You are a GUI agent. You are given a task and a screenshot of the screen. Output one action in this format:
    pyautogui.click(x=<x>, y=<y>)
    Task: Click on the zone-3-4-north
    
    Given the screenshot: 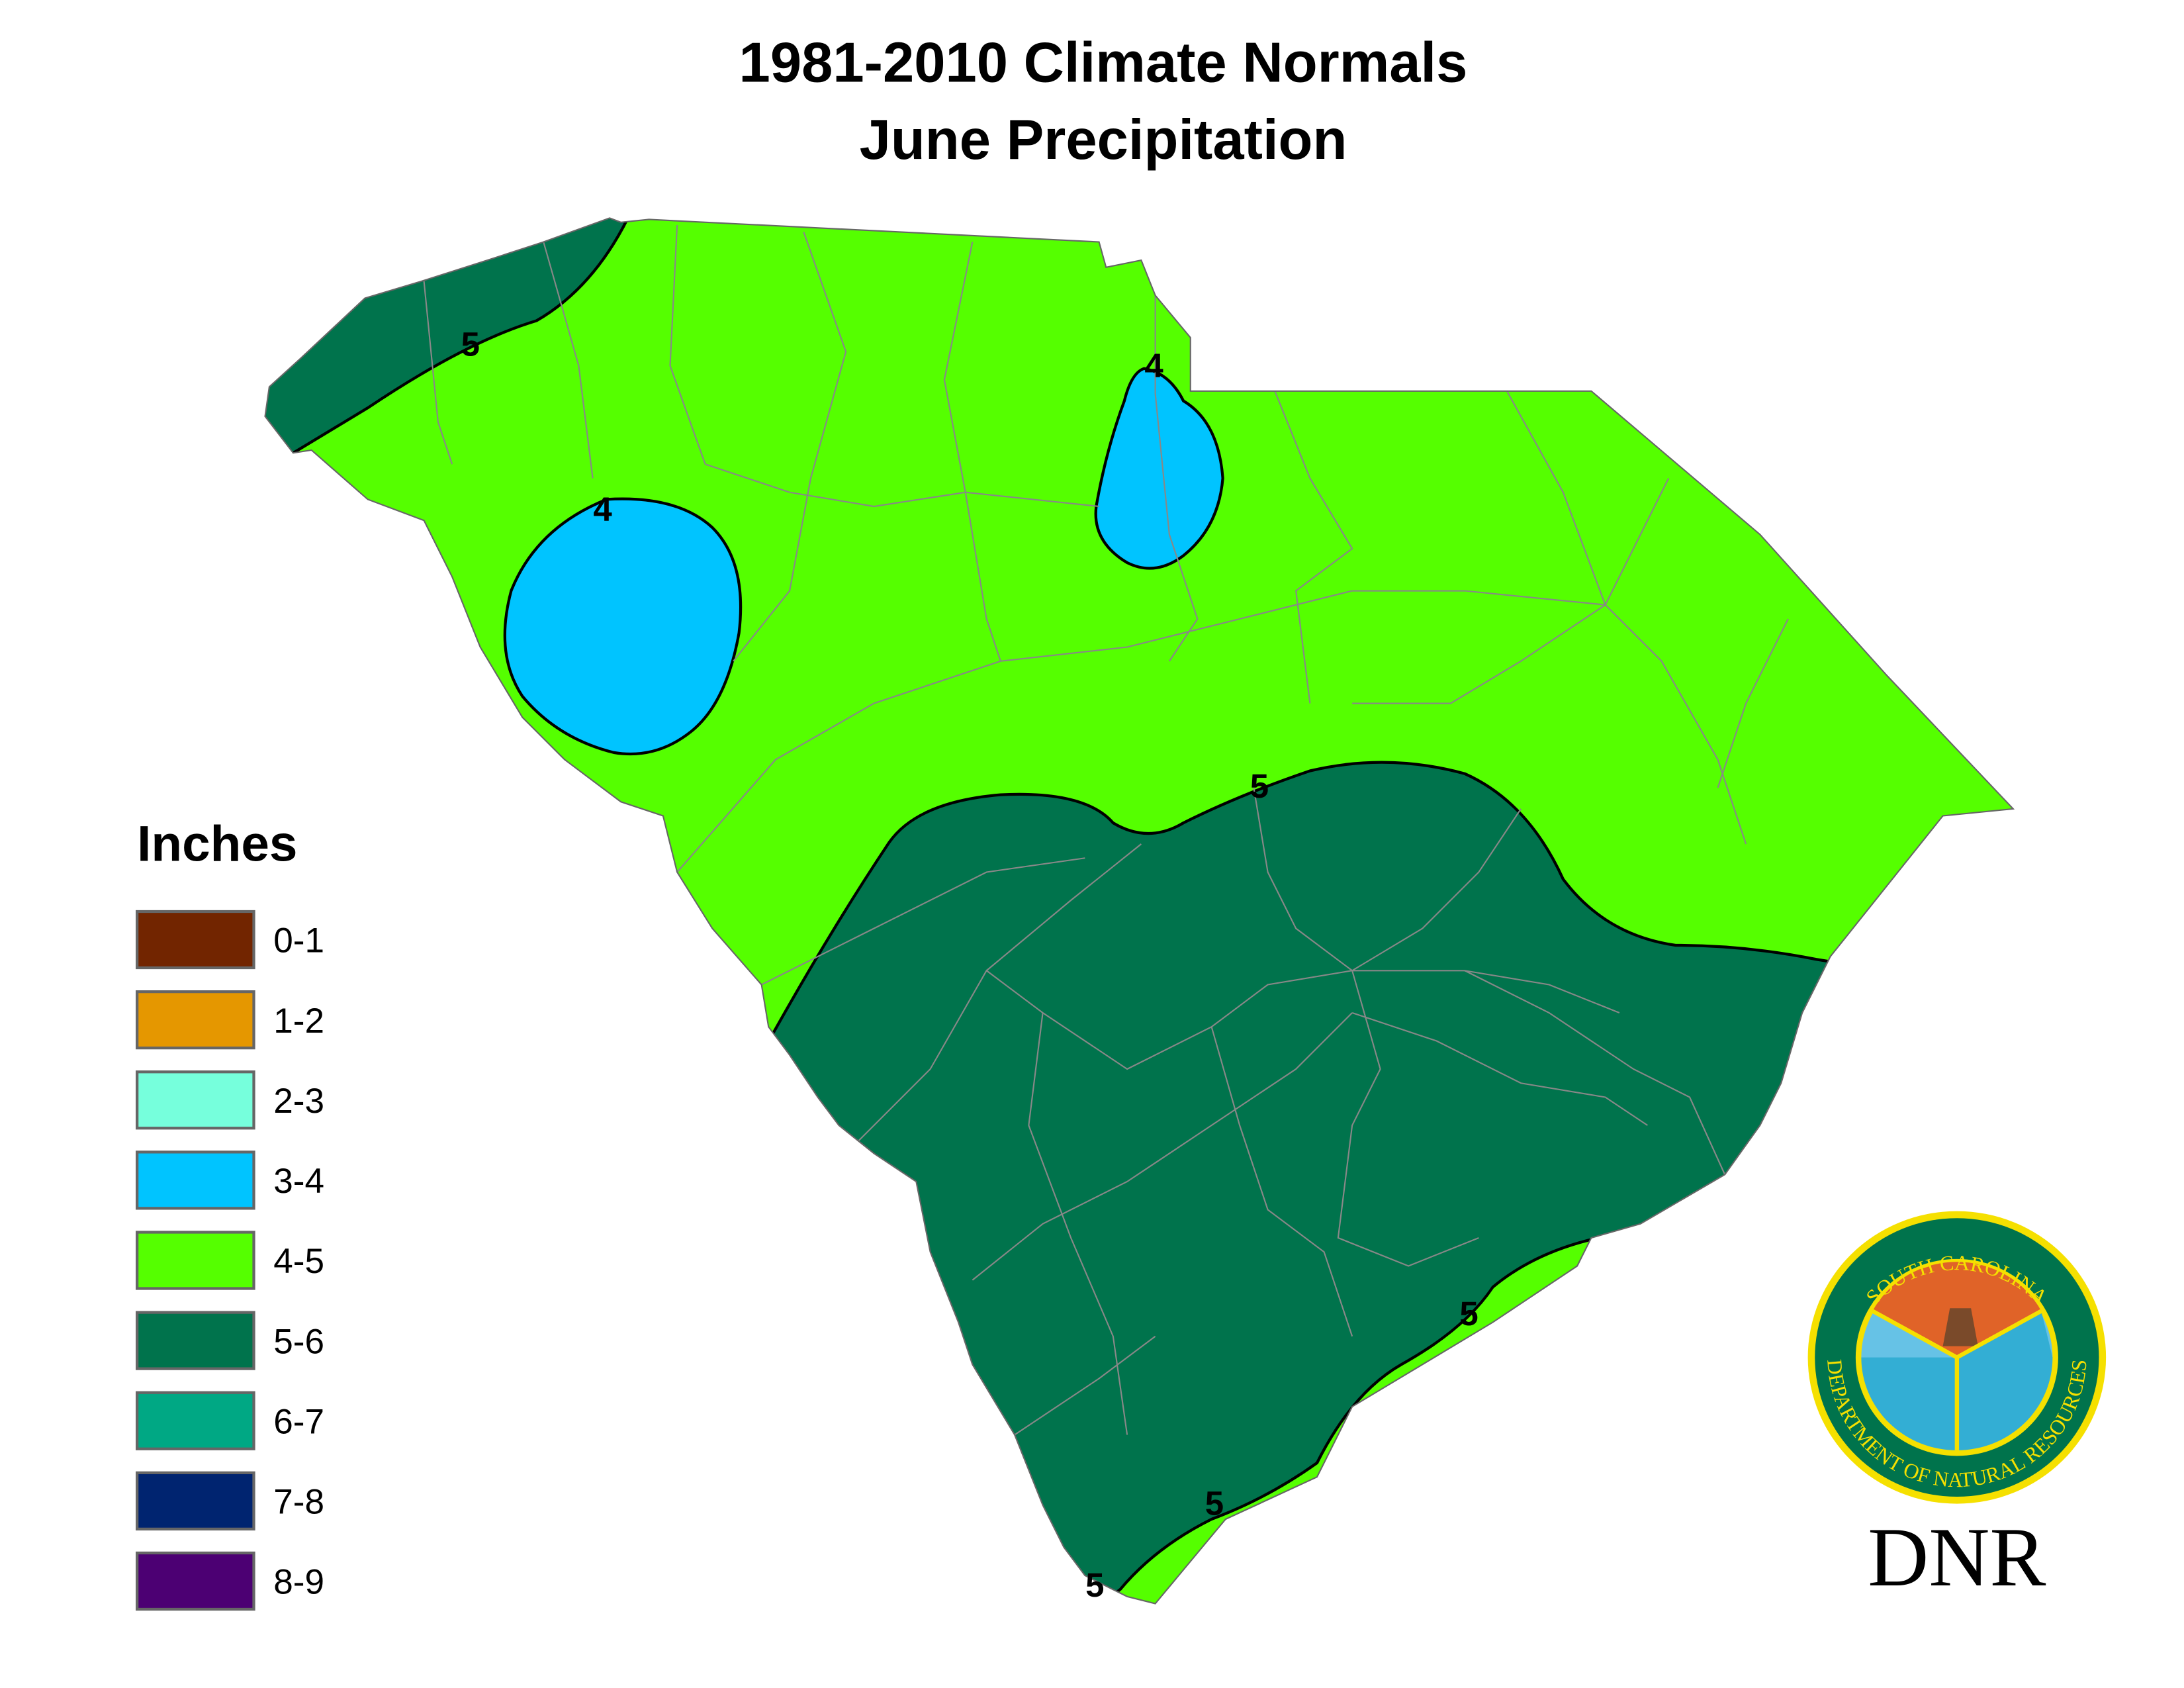 What is the action you would take?
    pyautogui.click(x=1159, y=468)
    